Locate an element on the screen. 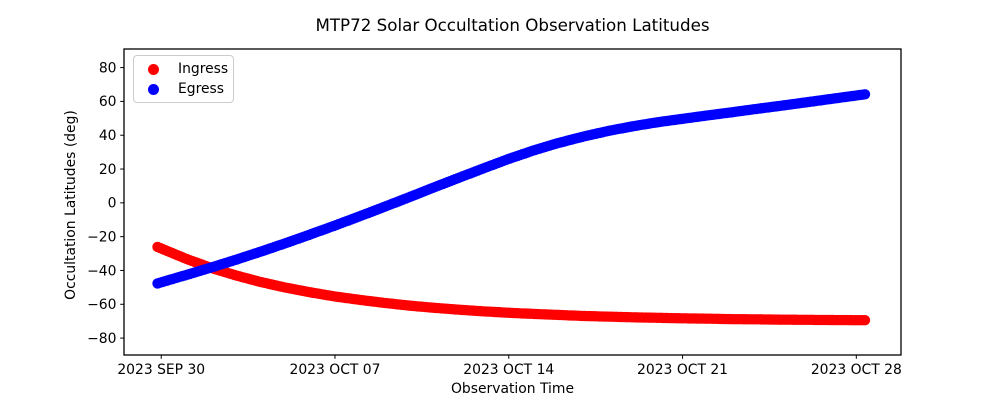 This screenshot has width=1000, height=400. legend-item-egress: Egress is located at coordinates (183, 89).